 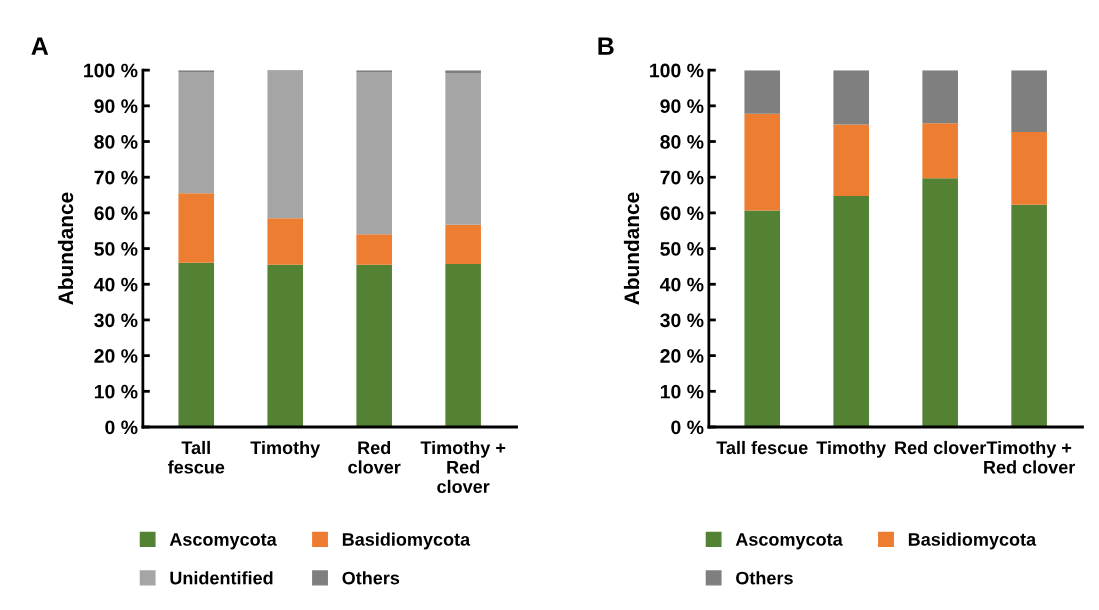 What do you see at coordinates (221, 578) in the screenshot?
I see `legend-label: Unidentified` at bounding box center [221, 578].